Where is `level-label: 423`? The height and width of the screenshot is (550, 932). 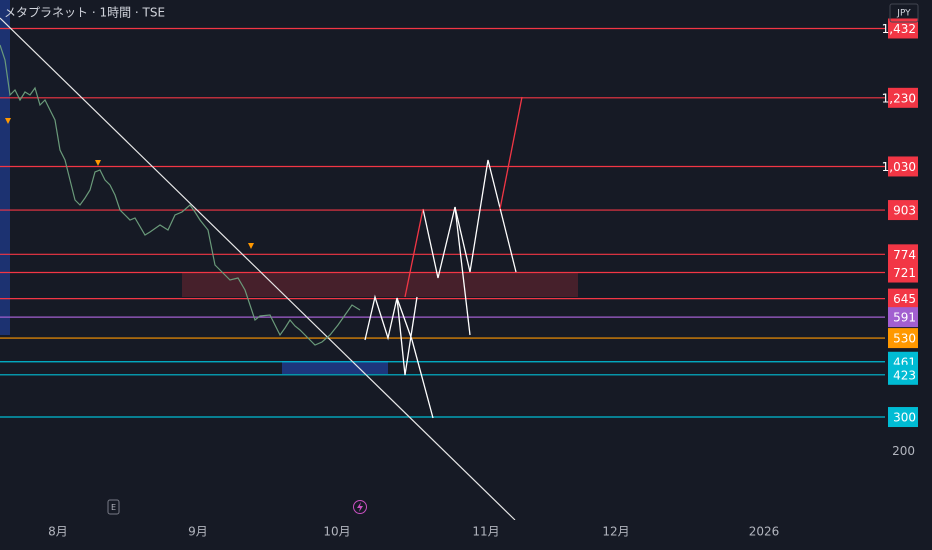
level-label: 423 is located at coordinates (904, 375).